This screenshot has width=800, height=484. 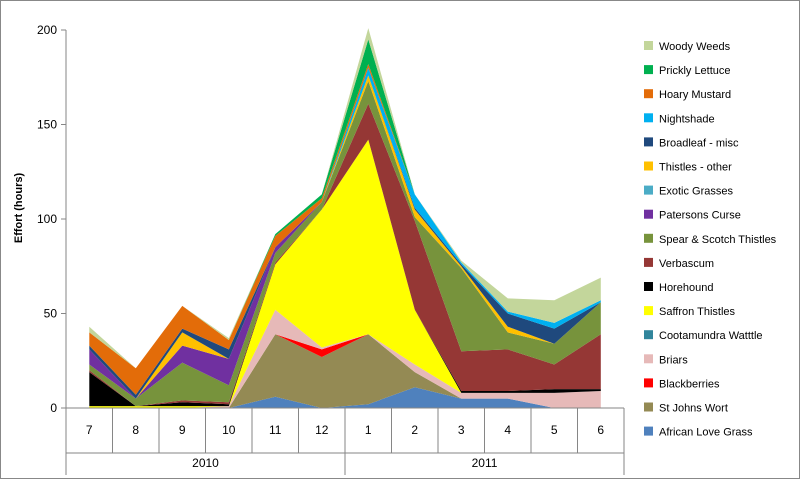 What do you see at coordinates (275, 430) in the screenshot?
I see `x-tick-label: 11` at bounding box center [275, 430].